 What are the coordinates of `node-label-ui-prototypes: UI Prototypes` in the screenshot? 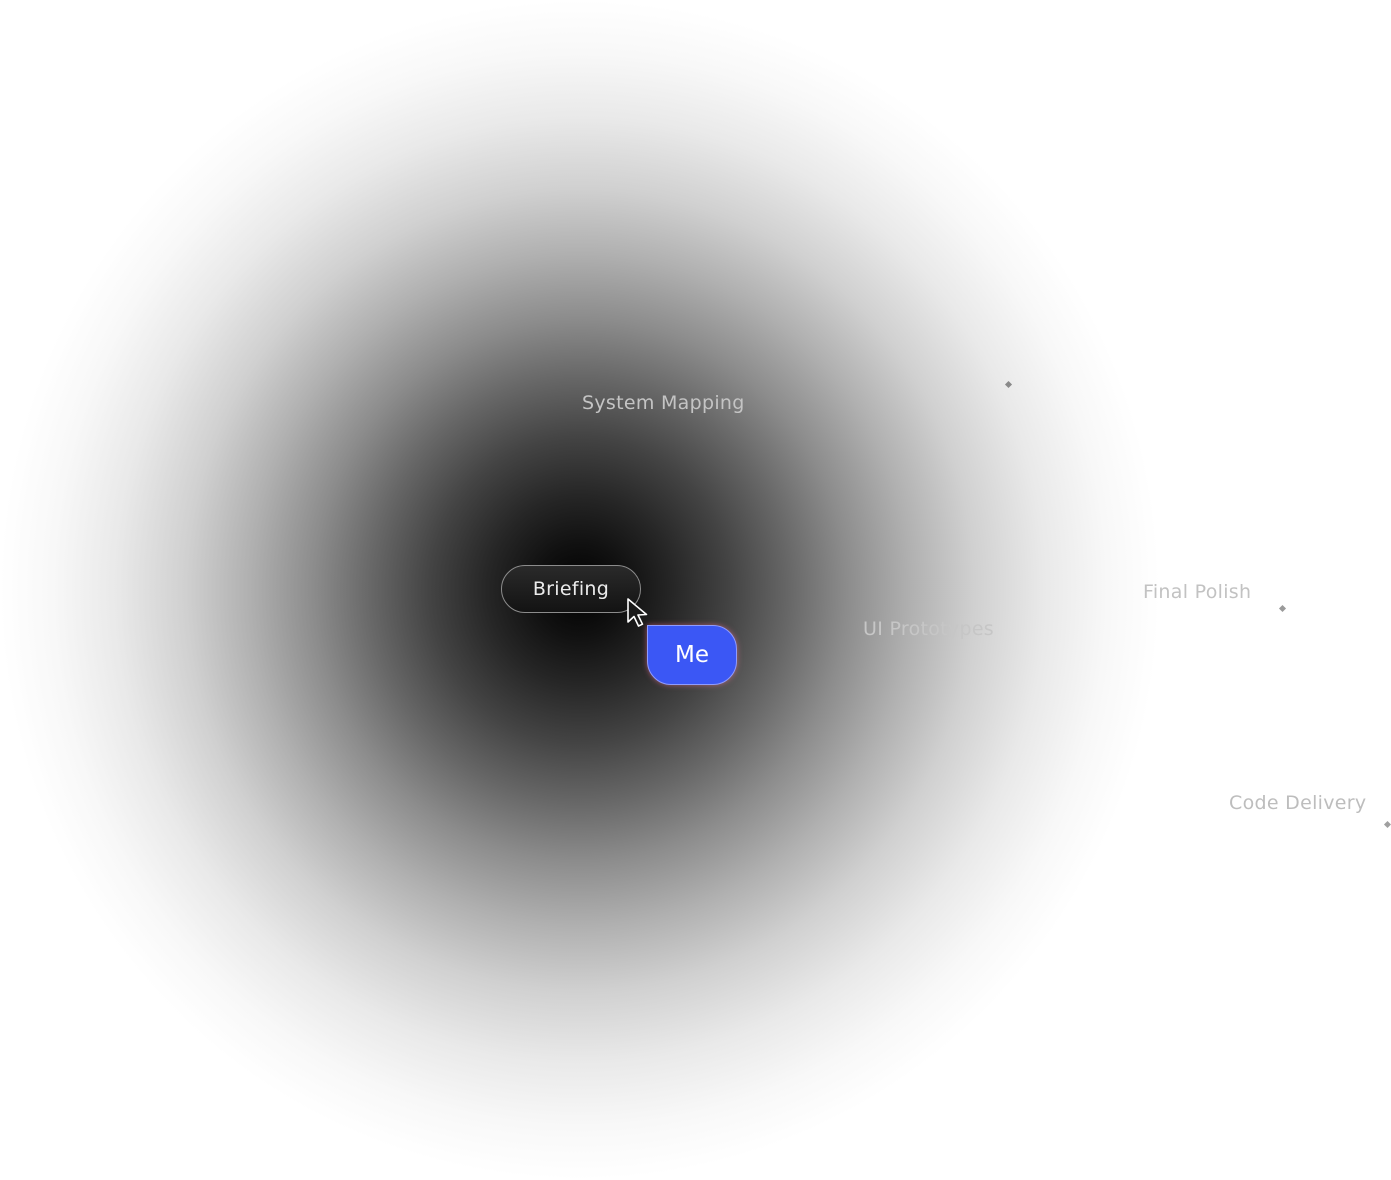 It's located at (929, 629).